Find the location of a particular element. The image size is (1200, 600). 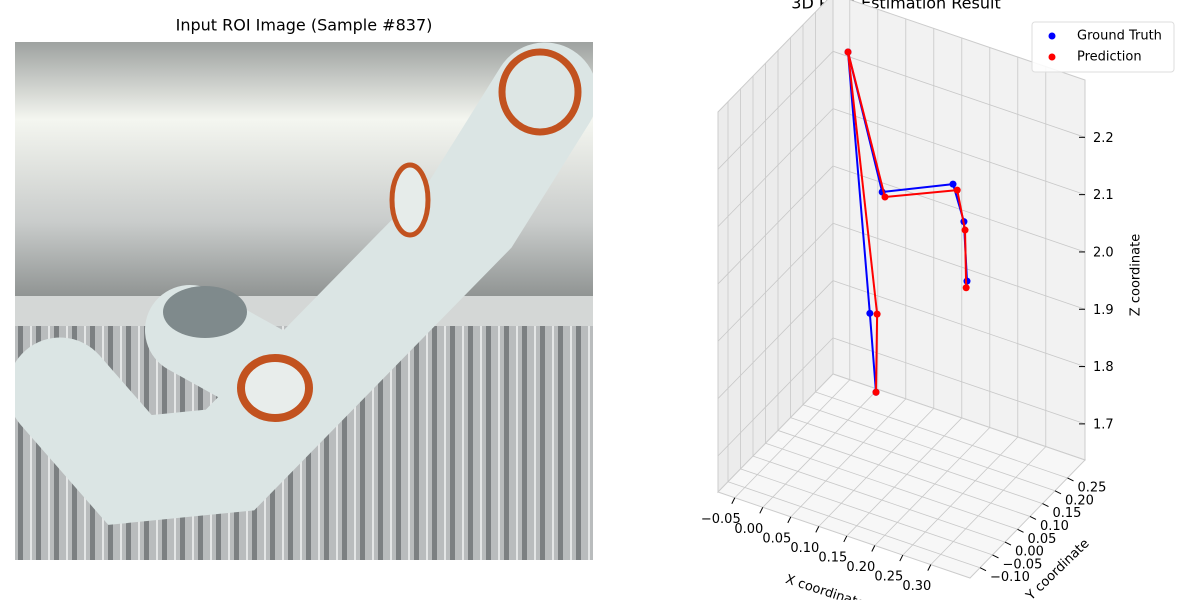

z-axis-label: Z coordinate is located at coordinates (1136, 275).